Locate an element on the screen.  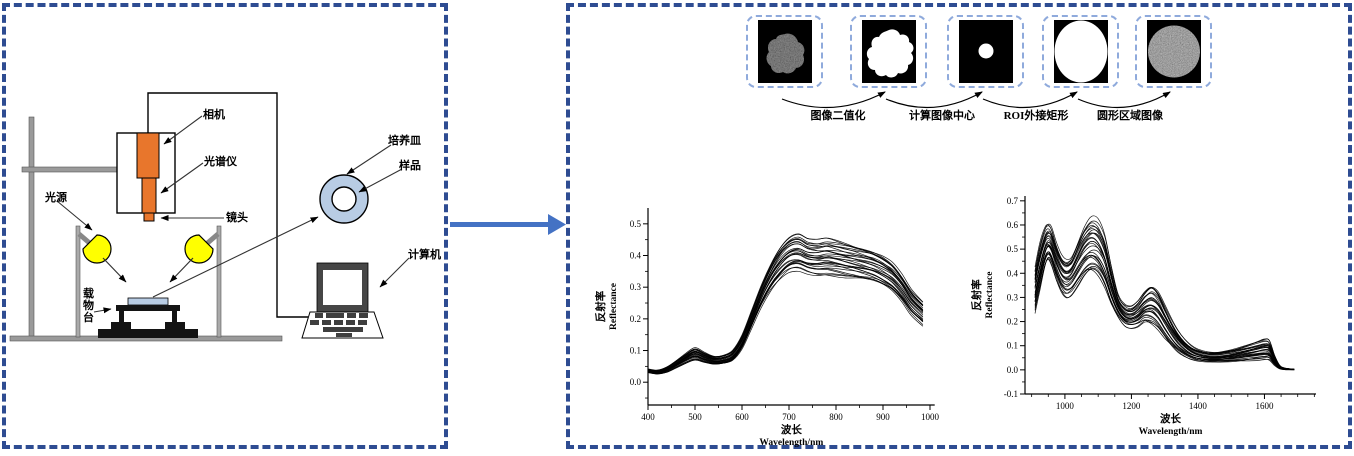
petri-dish-center is located at coordinates (344, 199).